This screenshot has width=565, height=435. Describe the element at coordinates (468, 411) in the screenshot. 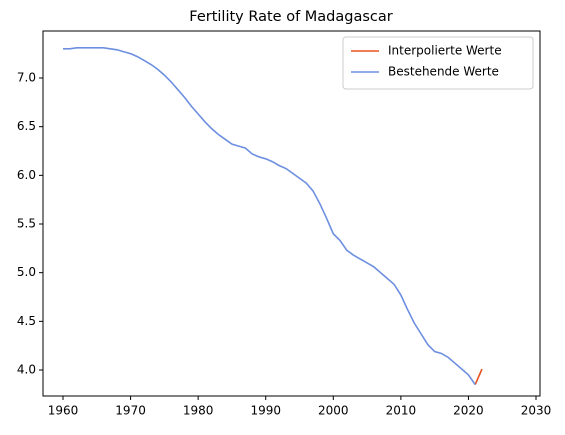

I see `x-tick-label: 2020` at that location.